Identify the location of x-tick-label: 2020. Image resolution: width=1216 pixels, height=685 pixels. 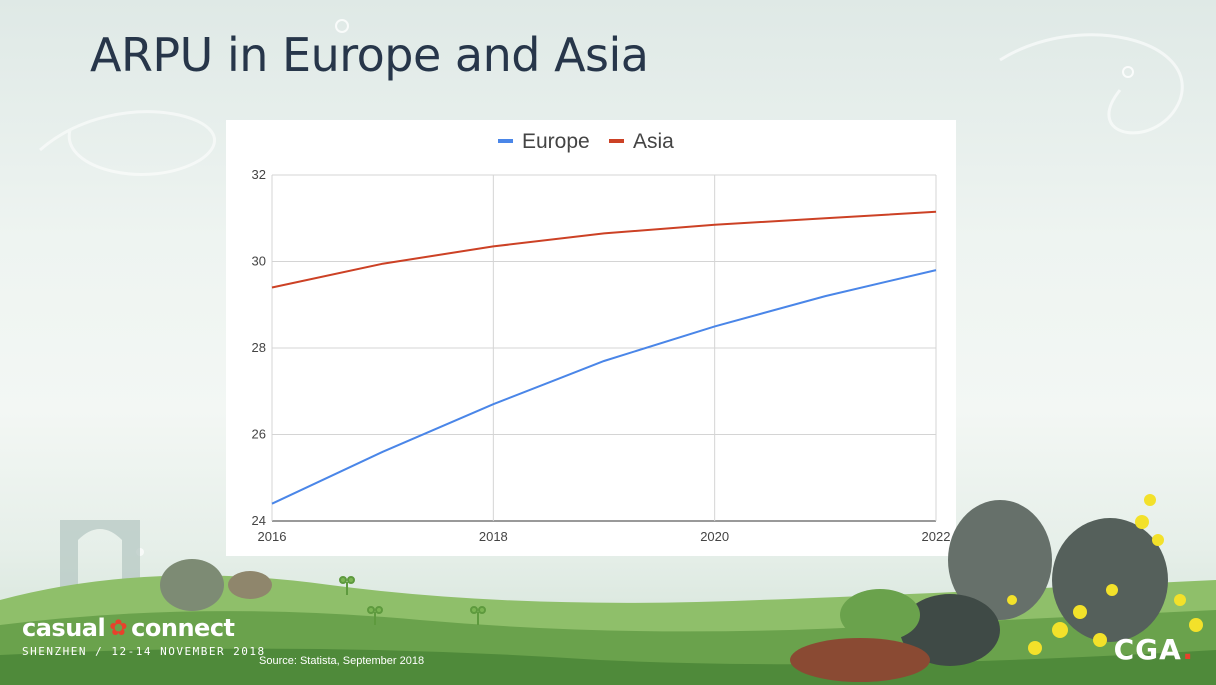
(714, 536).